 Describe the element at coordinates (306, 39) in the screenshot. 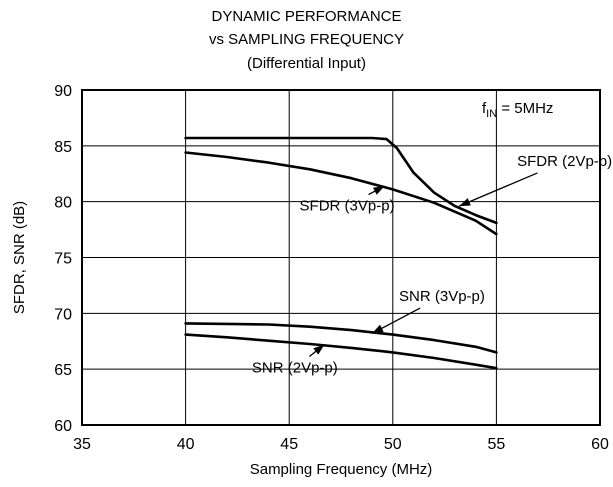

I see `chart-title-line-2: vs SAMPLING FREQUENCY` at that location.